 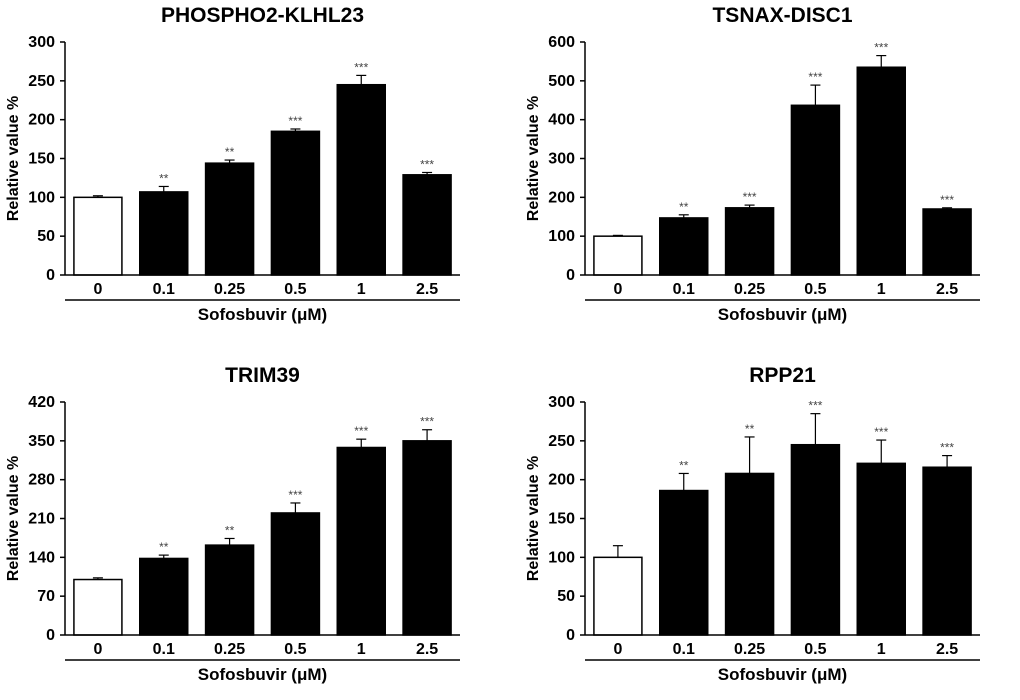 I want to click on y-tick-label: 500, so click(x=561, y=81).